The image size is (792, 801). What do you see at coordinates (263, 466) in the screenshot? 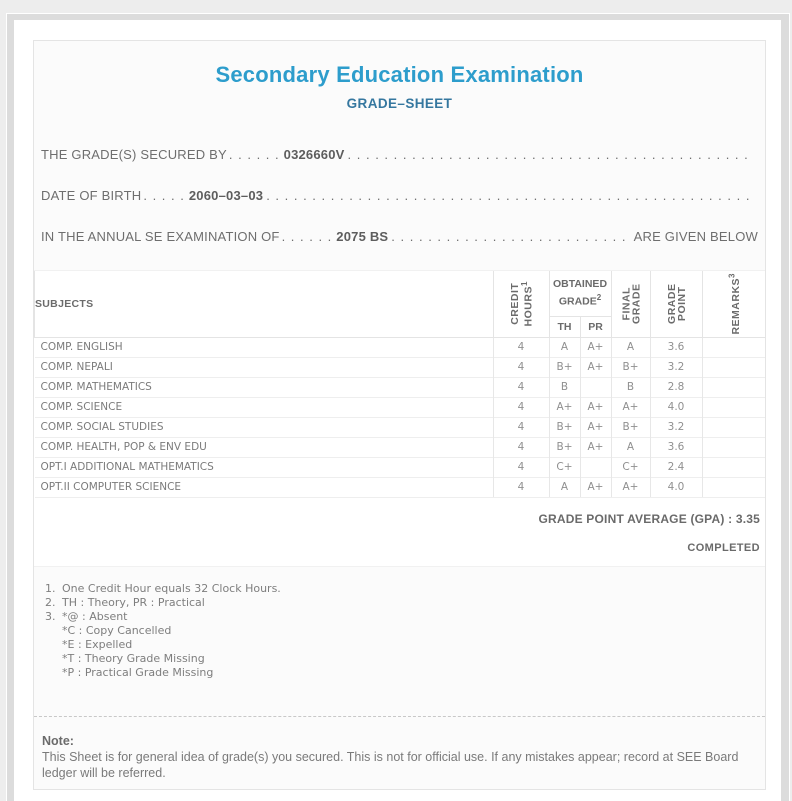
I see `subject-cell: OPT.I ADDITIONAL MATHEMATICS` at bounding box center [263, 466].